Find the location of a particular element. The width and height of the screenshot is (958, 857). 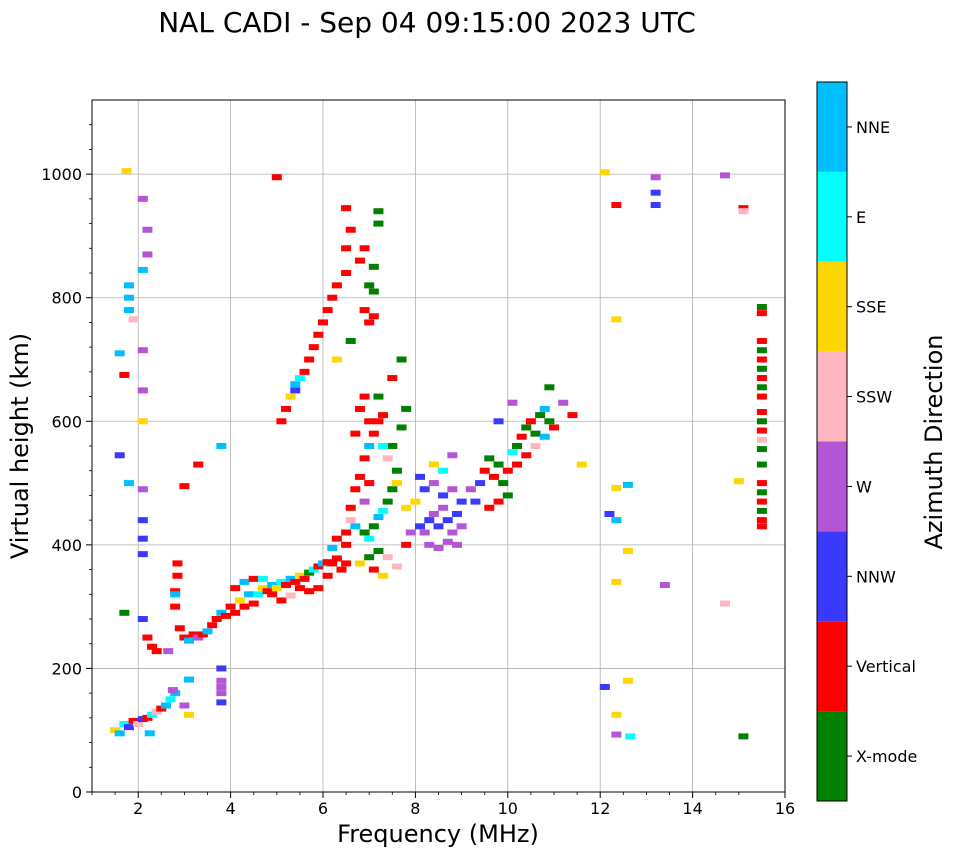

x-tick-label: 6 is located at coordinates (323, 808).